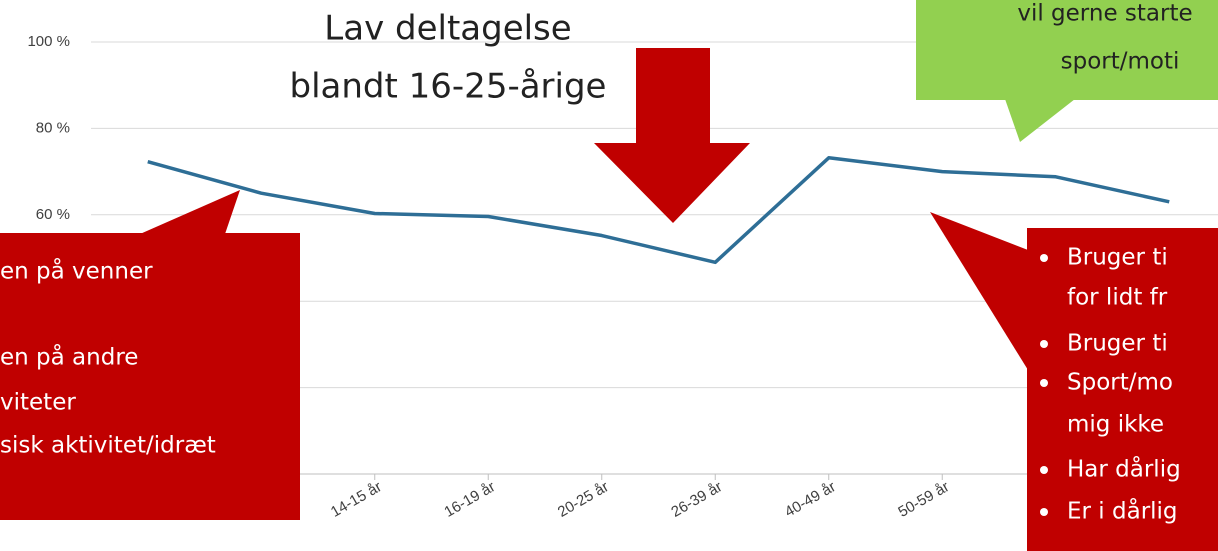  What do you see at coordinates (48, 41) in the screenshot?
I see `y-tick-label: 100 %` at bounding box center [48, 41].